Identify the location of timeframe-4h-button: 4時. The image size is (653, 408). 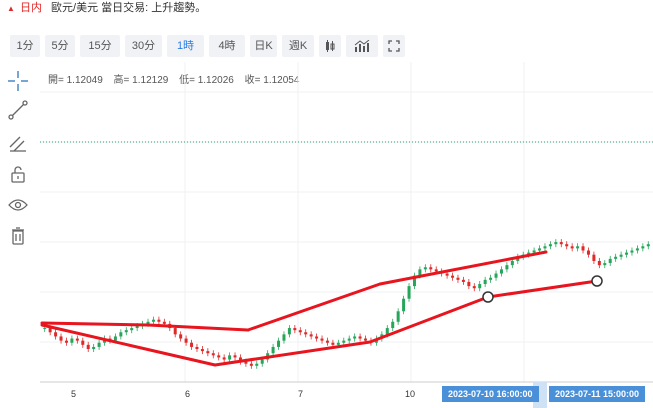
(227, 46).